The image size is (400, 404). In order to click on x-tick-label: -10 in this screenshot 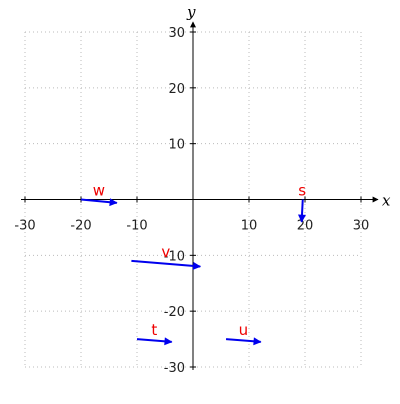, I will do `click(136, 226)`.